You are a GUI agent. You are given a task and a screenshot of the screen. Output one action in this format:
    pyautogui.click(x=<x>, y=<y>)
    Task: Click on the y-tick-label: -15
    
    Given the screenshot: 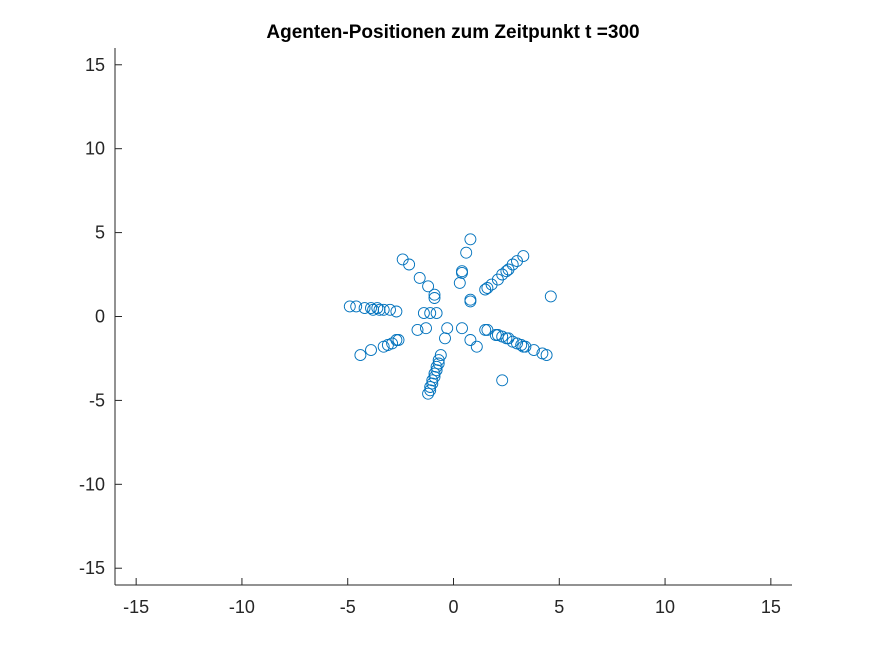 What is the action you would take?
    pyautogui.click(x=92, y=568)
    